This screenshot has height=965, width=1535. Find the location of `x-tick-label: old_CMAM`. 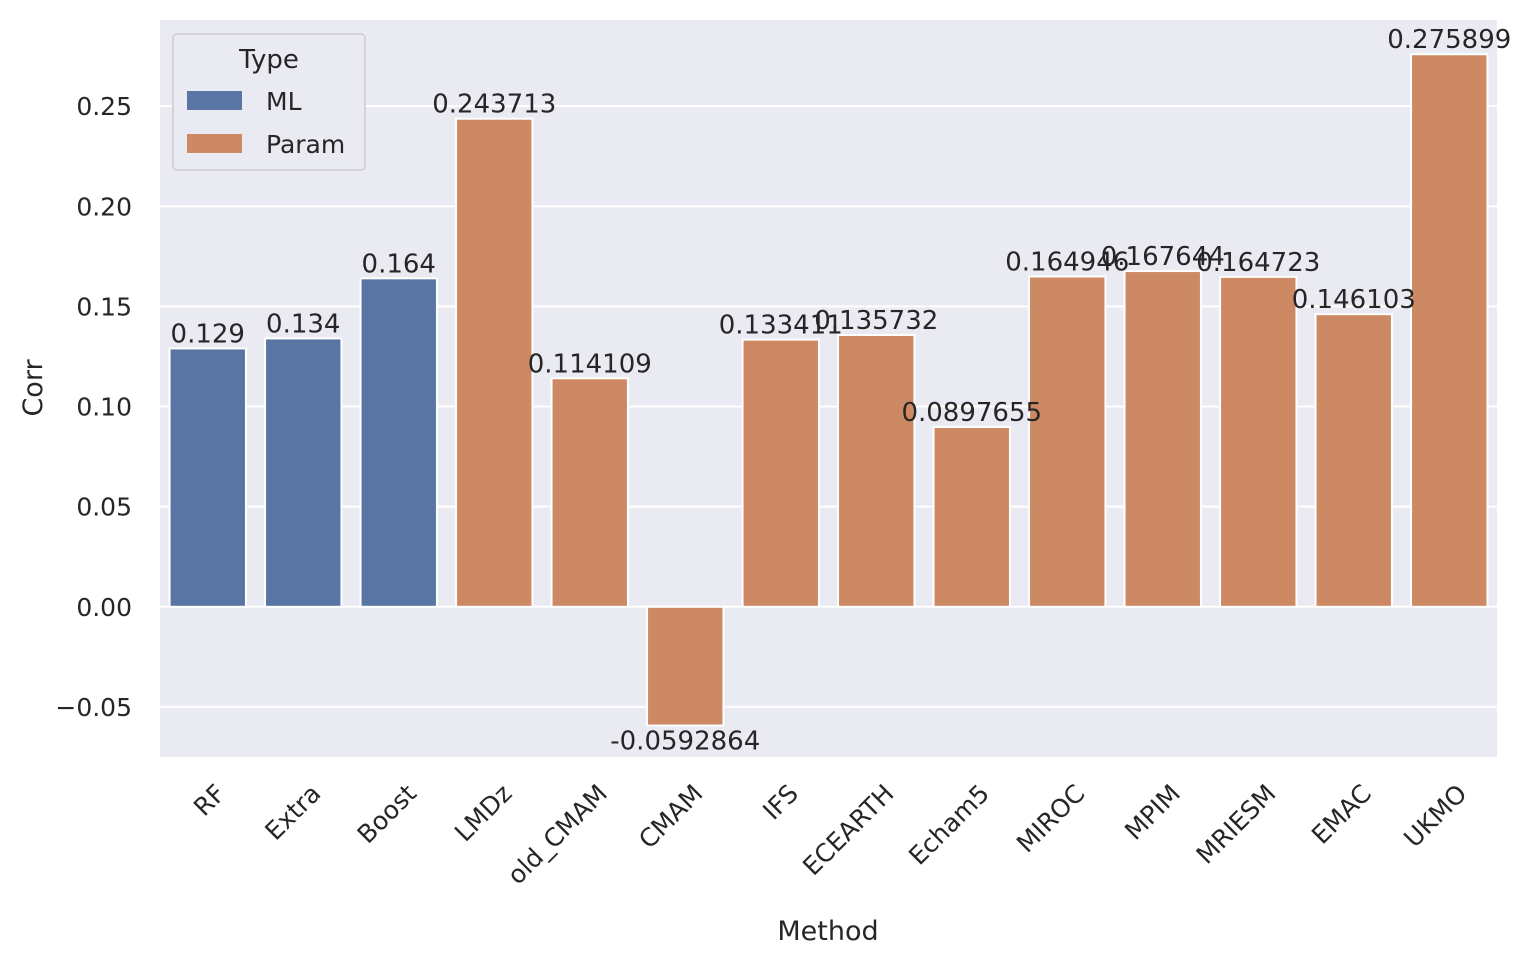

x-tick-label: old_CMAM is located at coordinates (557, 834).